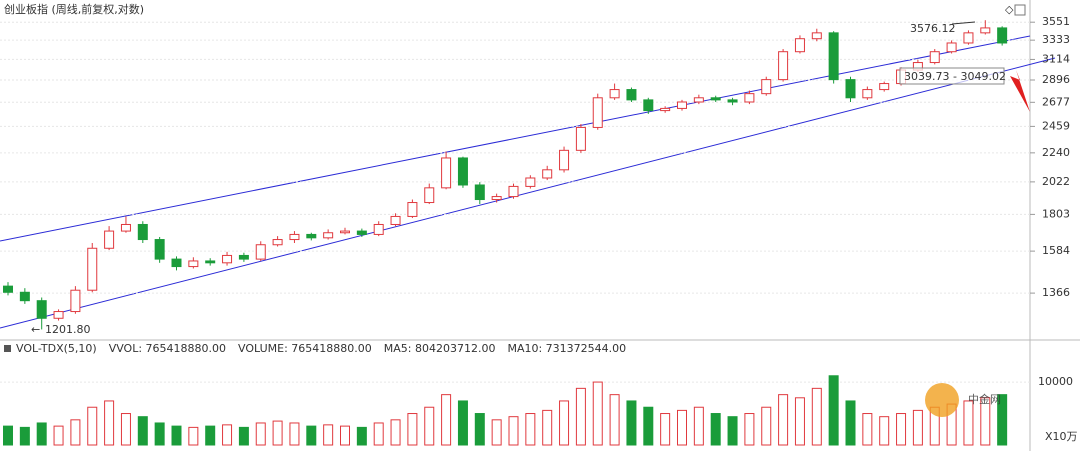  I want to click on volume-header-item: MA5: 804203712.00, so click(440, 348).